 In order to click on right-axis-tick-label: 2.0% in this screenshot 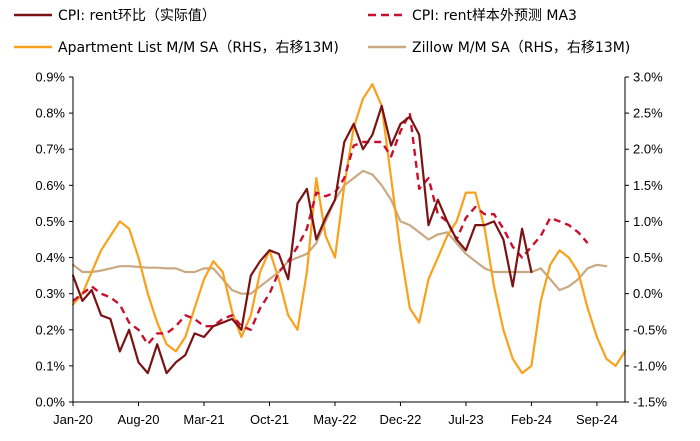, I will do `click(648, 149)`.